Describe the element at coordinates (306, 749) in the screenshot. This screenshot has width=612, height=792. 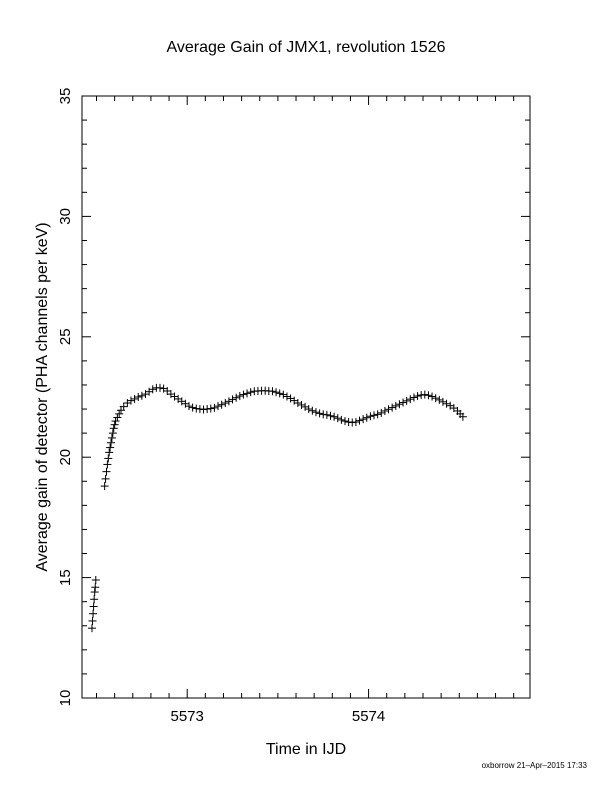
I see `x-axis-label: Time in IJD` at that location.